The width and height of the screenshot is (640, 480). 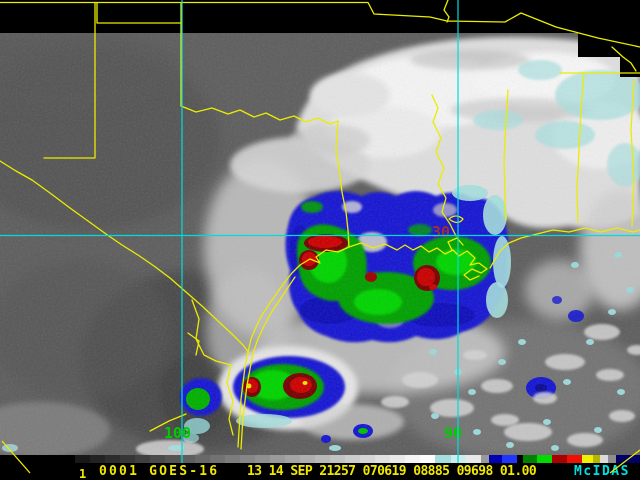 What do you see at coordinates (178, 433) in the screenshot?
I see `longitude-label-100w: 100` at bounding box center [178, 433].